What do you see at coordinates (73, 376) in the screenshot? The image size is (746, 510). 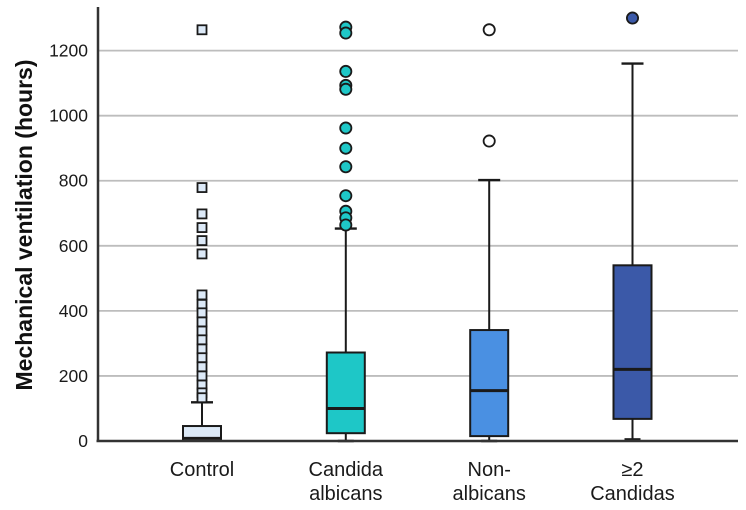 I see `y-tick-label: 200` at bounding box center [73, 376].